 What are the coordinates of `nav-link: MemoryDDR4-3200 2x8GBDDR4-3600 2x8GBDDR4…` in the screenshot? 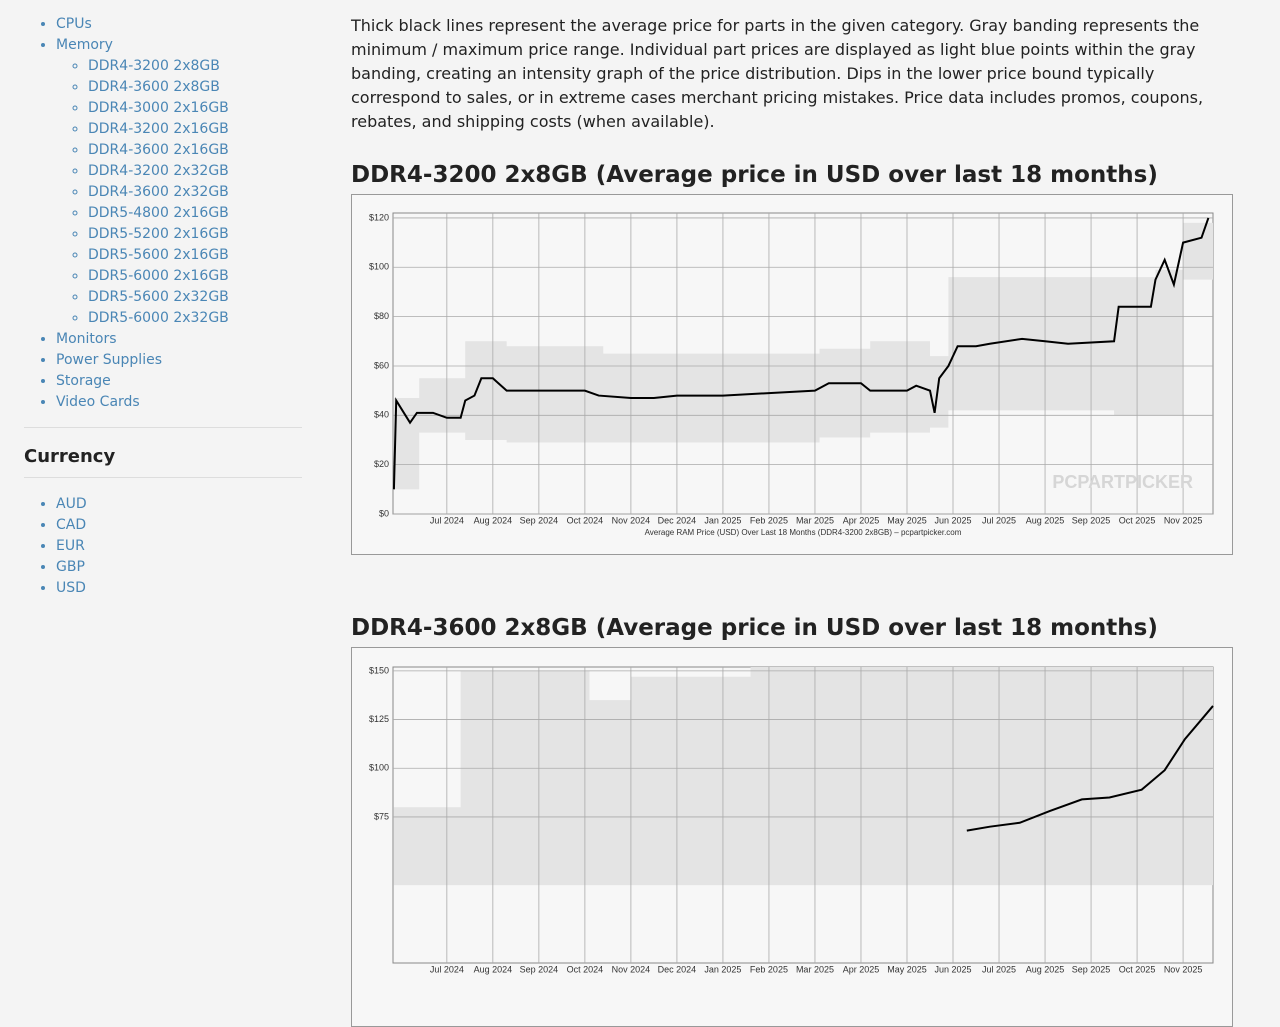 It's located at (179, 182).